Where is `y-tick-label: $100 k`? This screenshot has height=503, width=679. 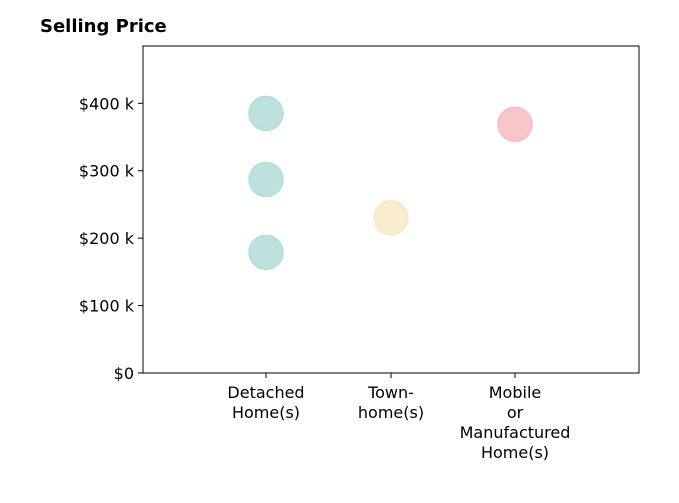 y-tick-label: $100 k is located at coordinates (107, 306).